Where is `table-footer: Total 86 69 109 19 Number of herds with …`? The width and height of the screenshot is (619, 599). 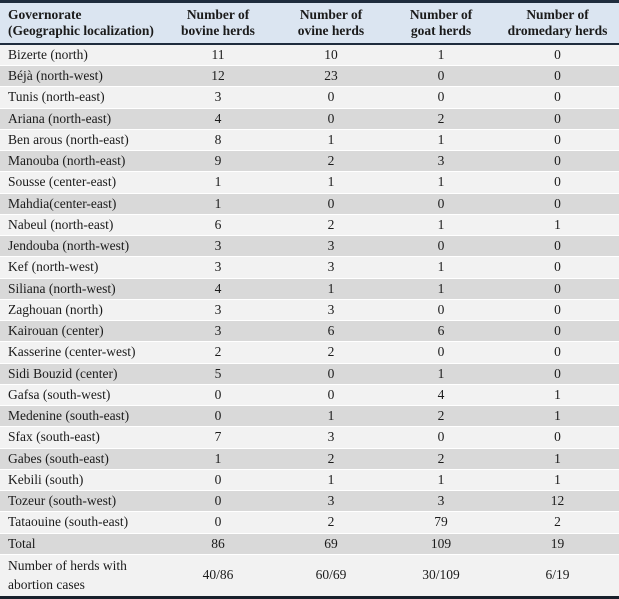
table-footer: Total 86 69 109 19 Number of herds with … is located at coordinates (309, 565).